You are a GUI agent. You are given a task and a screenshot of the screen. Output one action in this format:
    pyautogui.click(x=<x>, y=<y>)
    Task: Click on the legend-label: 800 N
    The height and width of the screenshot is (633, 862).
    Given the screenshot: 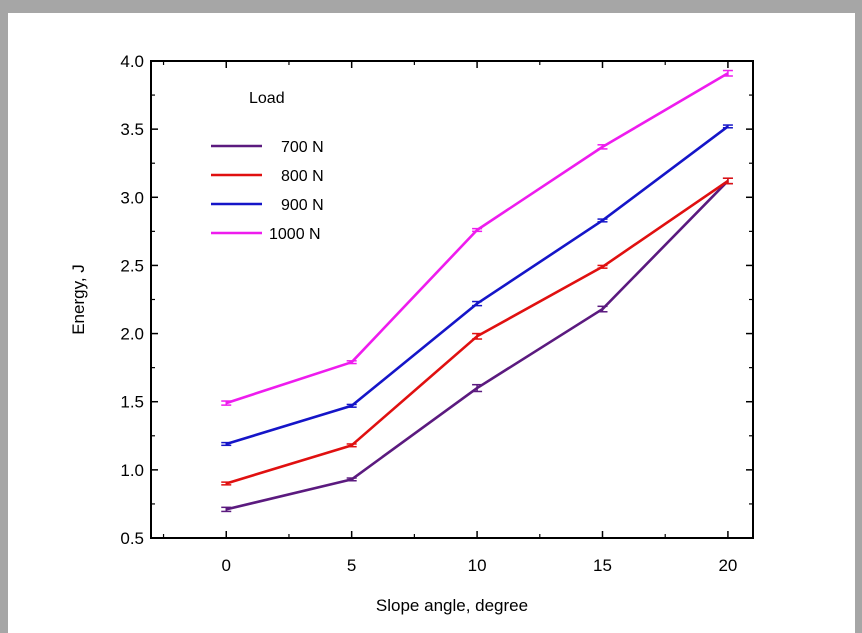 What is the action you would take?
    pyautogui.click(x=302, y=176)
    